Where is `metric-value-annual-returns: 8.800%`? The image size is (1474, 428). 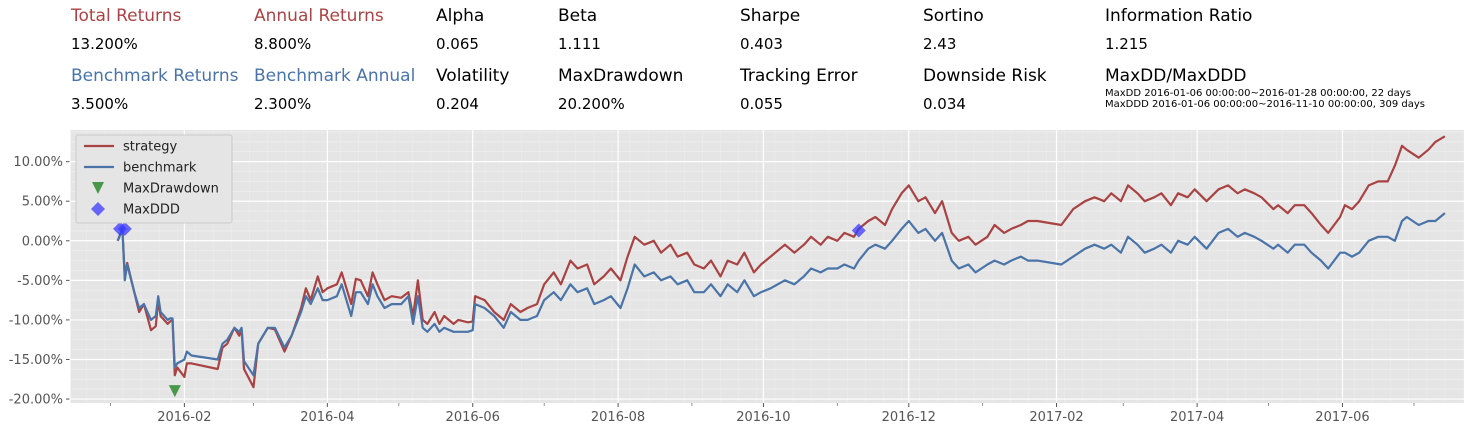 metric-value-annual-returns: 8.800% is located at coordinates (283, 44).